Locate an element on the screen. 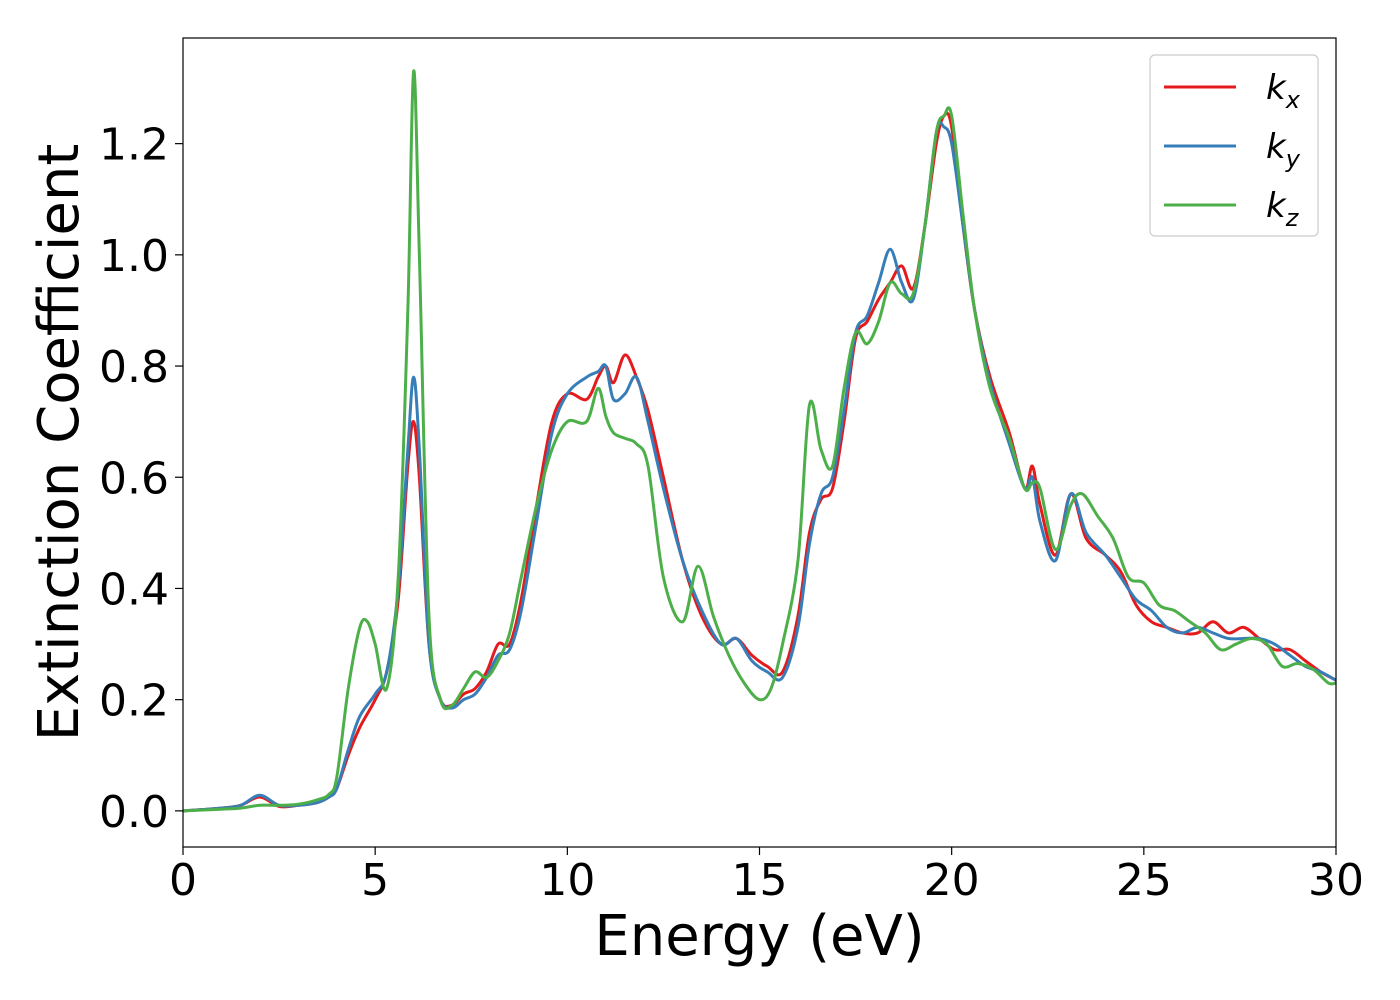  x-tick-label: 30 is located at coordinates (1336, 880).